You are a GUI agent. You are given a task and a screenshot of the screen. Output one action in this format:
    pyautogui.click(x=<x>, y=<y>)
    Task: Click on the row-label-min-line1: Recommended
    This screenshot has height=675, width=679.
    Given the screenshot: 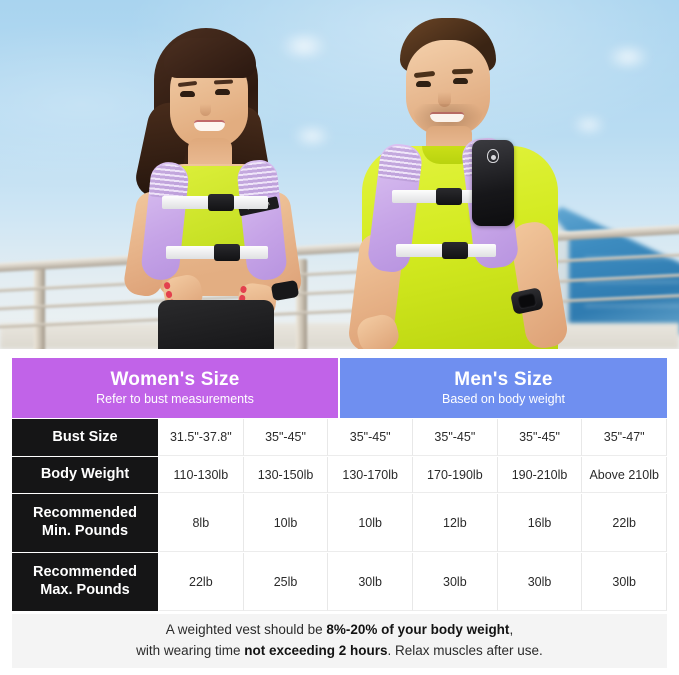 What is the action you would take?
    pyautogui.click(x=85, y=513)
    